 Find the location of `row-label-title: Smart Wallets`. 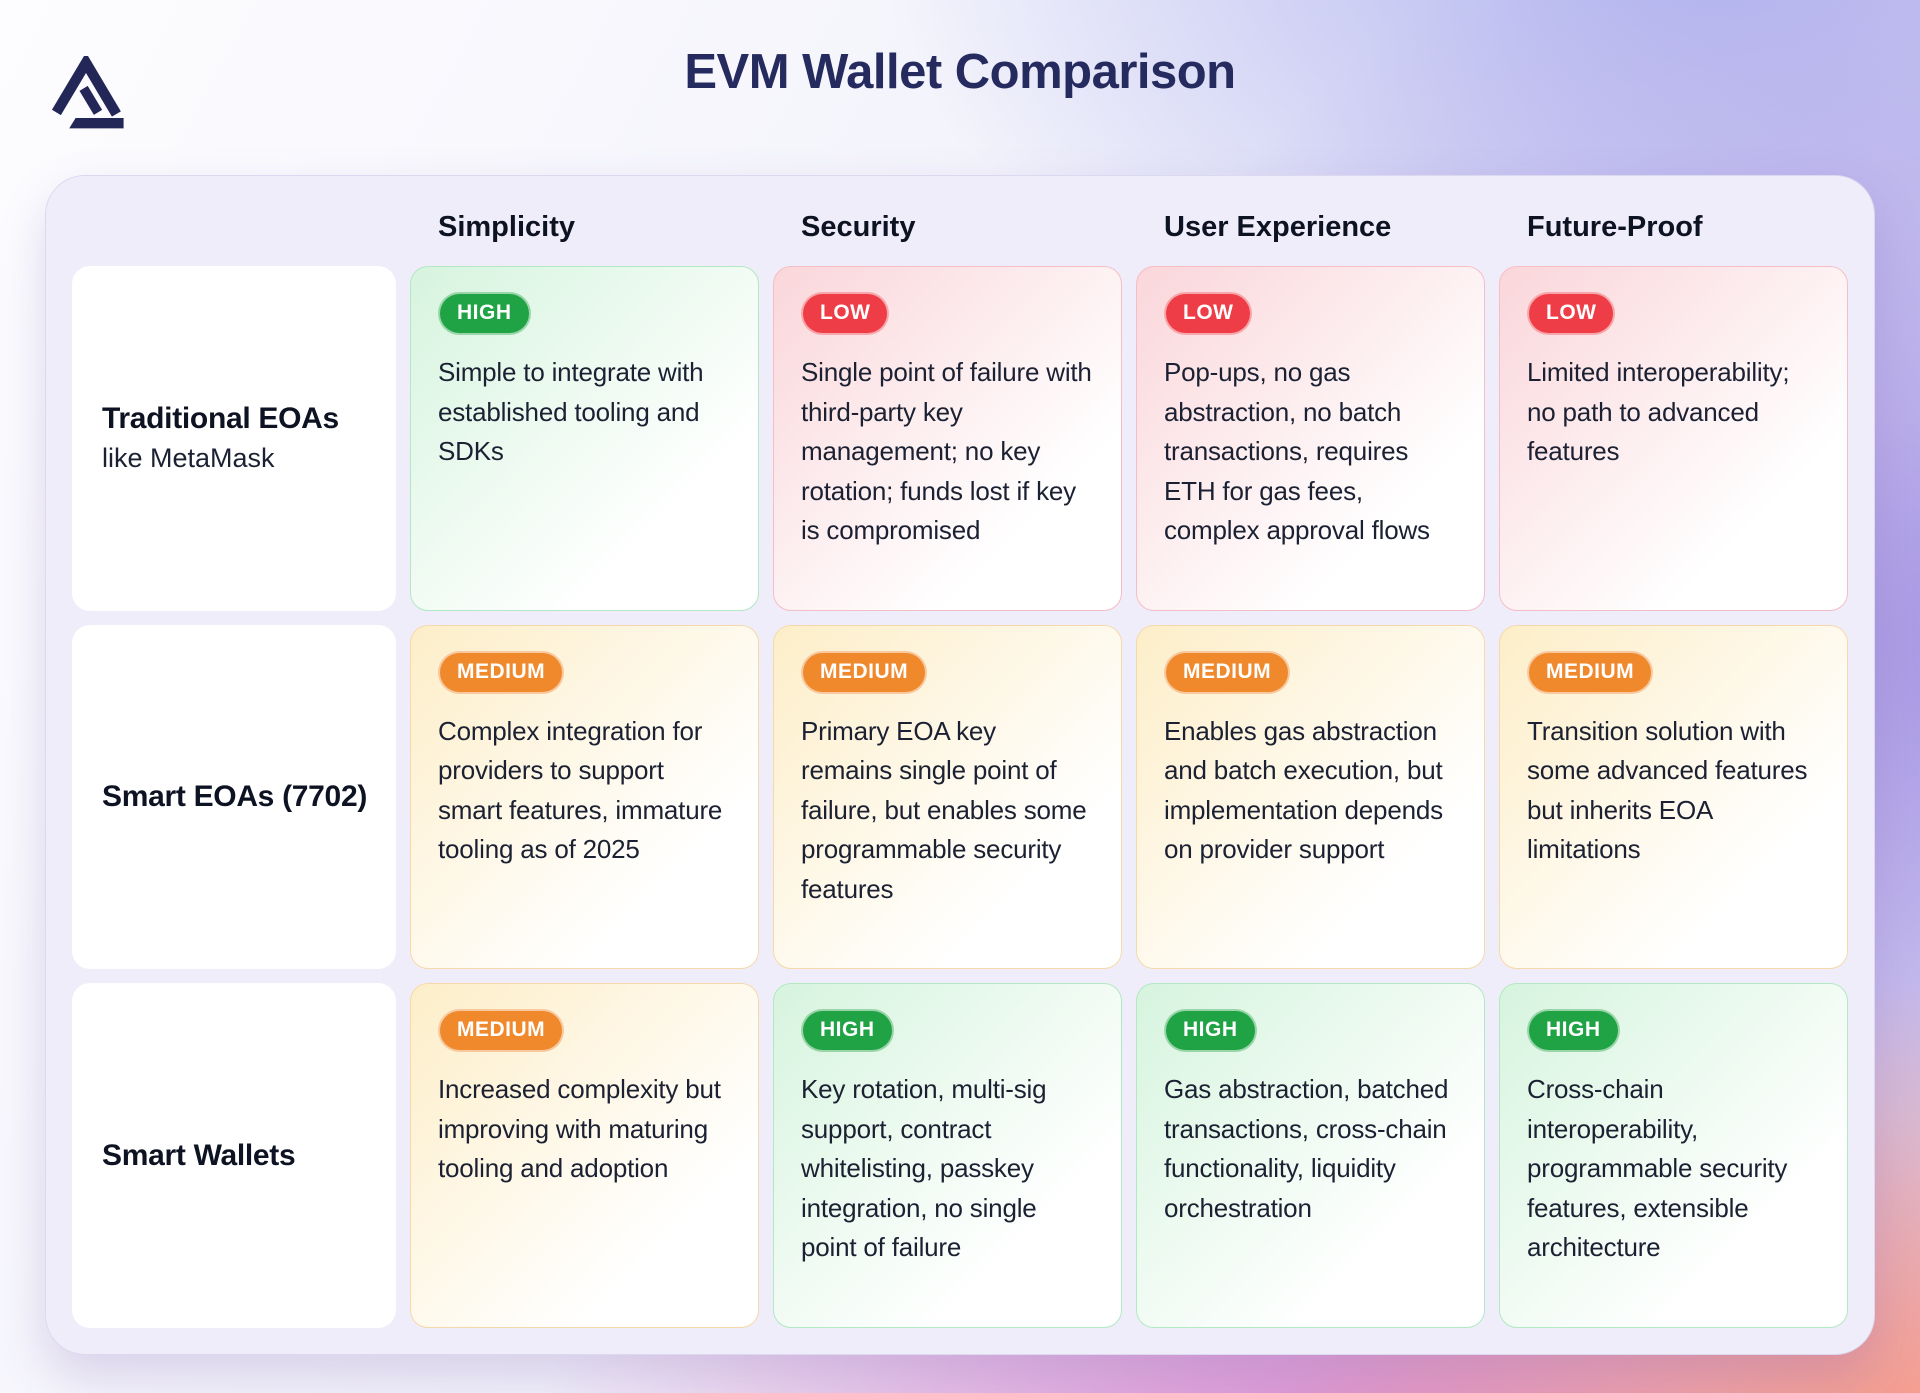

row-label-title: Smart Wallets is located at coordinates (199, 1155).